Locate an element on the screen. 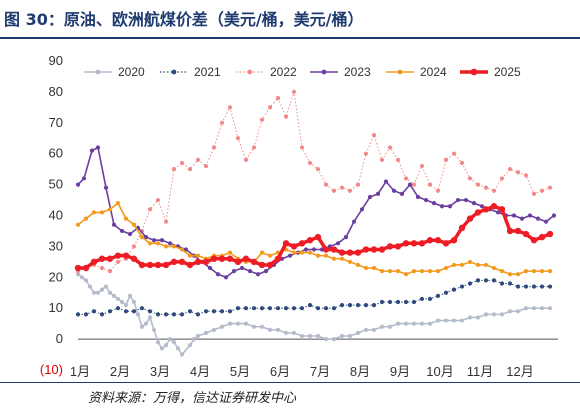 This screenshot has height=409, width=580. legend-marker-2020 is located at coordinates (98, 72).